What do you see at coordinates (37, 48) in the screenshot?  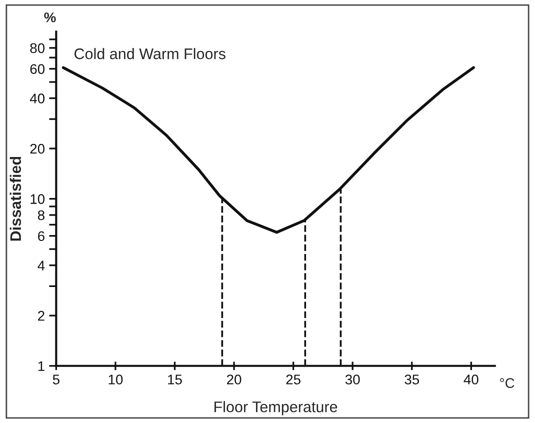 I see `y-tick-label: 80` at bounding box center [37, 48].